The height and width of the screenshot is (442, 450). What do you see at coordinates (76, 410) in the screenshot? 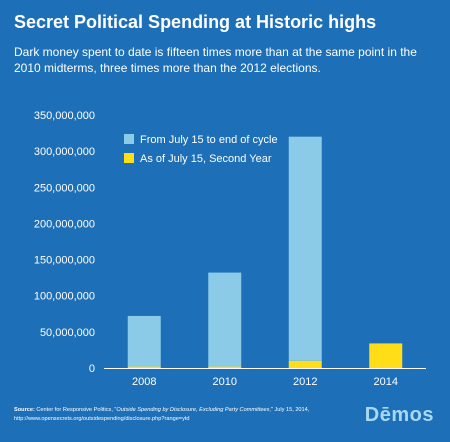
I see `source-org: Center for Responsive Politics, "` at bounding box center [76, 410].